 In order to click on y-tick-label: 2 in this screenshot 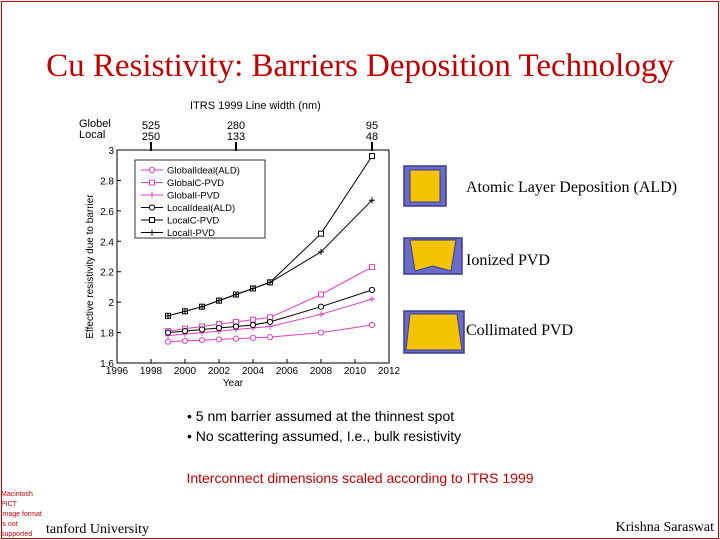, I will do `click(111, 303)`.